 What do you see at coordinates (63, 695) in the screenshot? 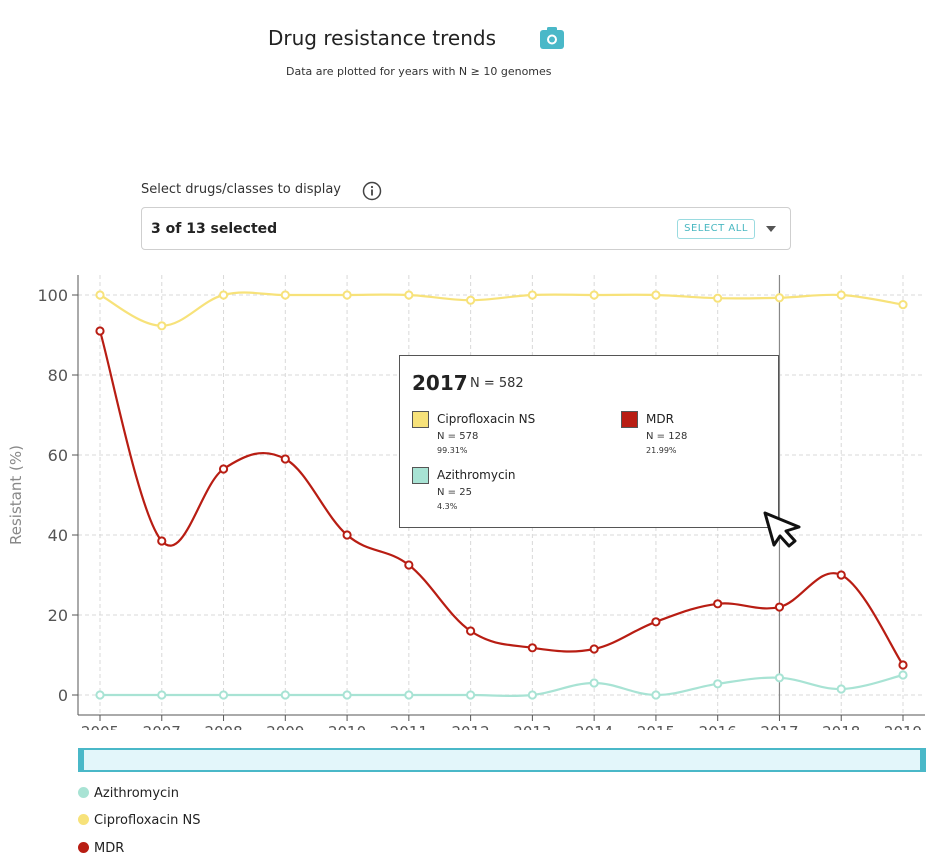
I see `y-tick-label: 0` at bounding box center [63, 695].